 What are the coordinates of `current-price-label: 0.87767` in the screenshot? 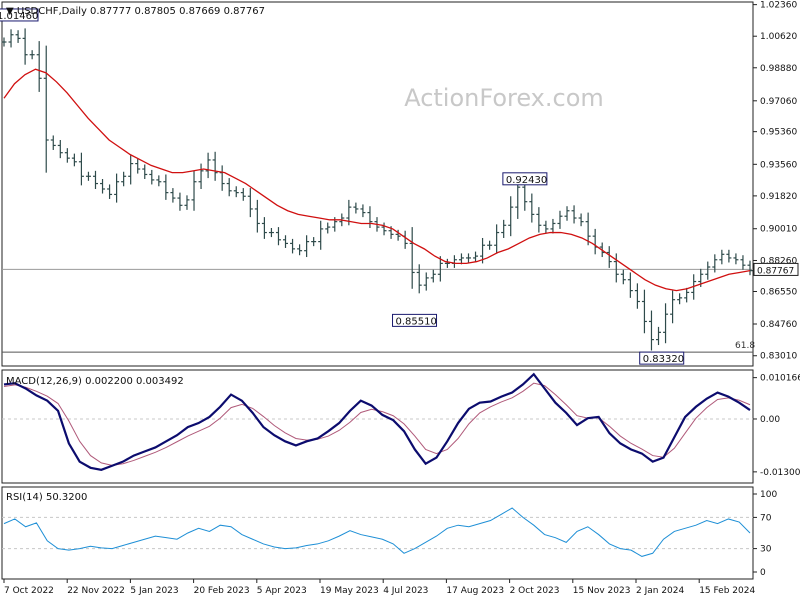 It's located at (775, 271).